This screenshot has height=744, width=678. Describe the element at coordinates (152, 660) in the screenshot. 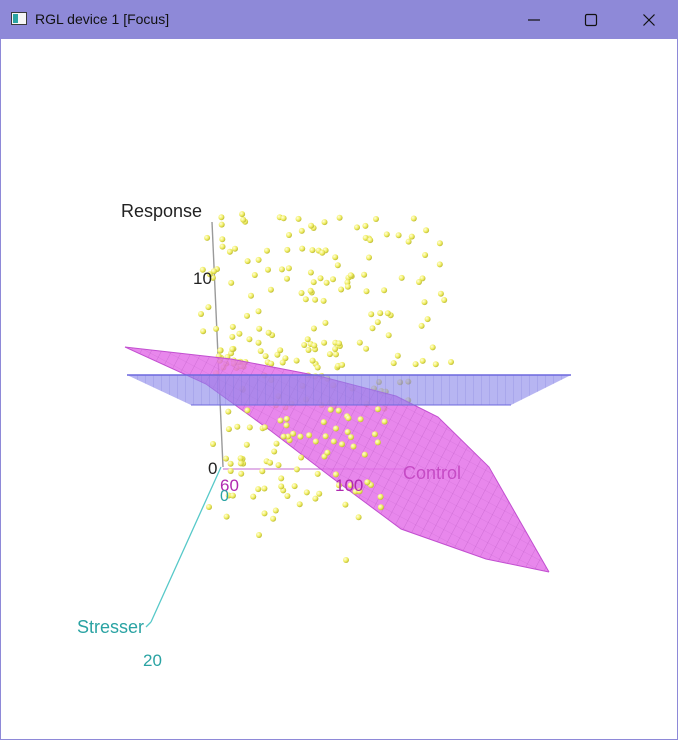

I see `stresser-tick-20: 20` at that location.